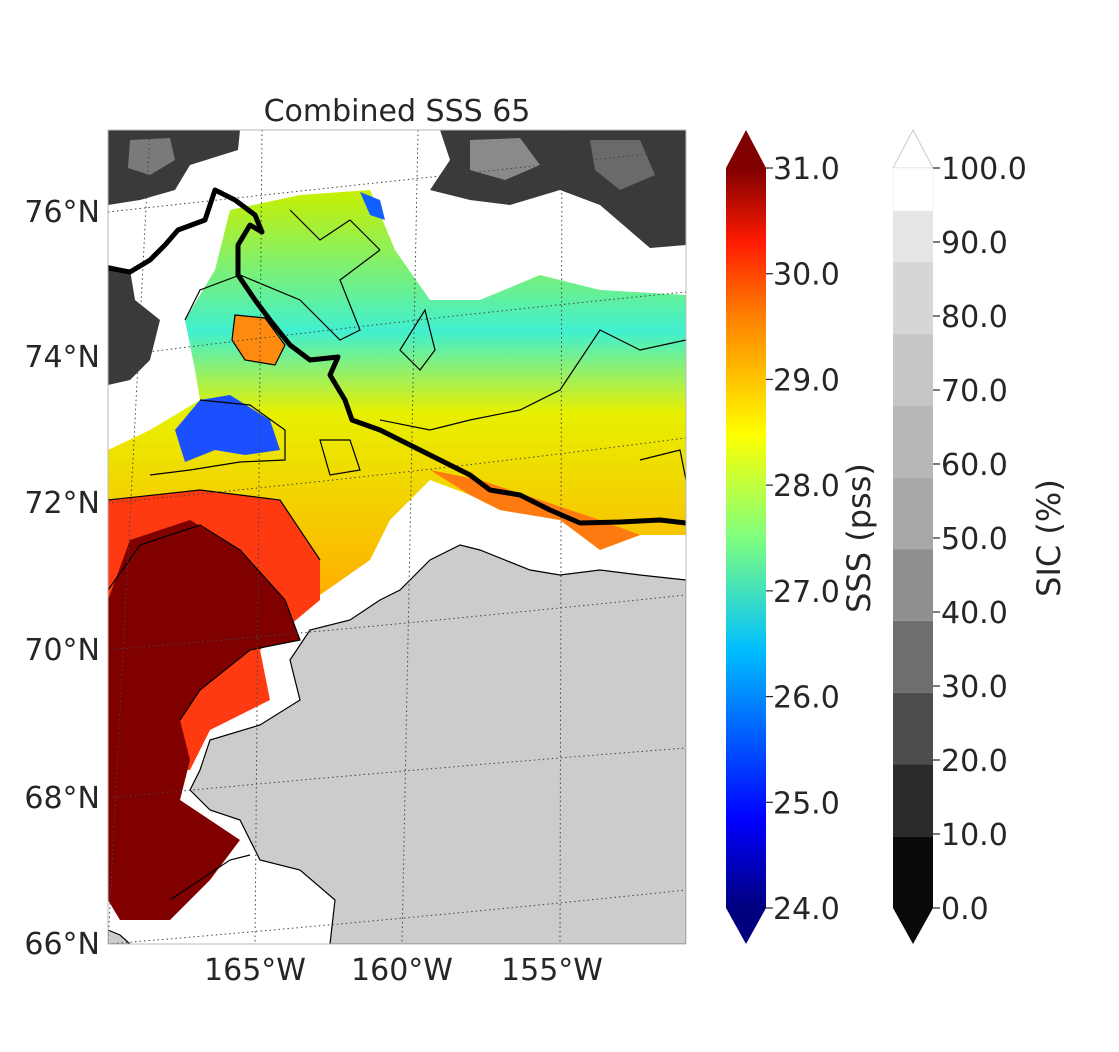 The height and width of the screenshot is (1052, 1119). What do you see at coordinates (62, 798) in the screenshot?
I see `lat-label: 68°N` at bounding box center [62, 798].